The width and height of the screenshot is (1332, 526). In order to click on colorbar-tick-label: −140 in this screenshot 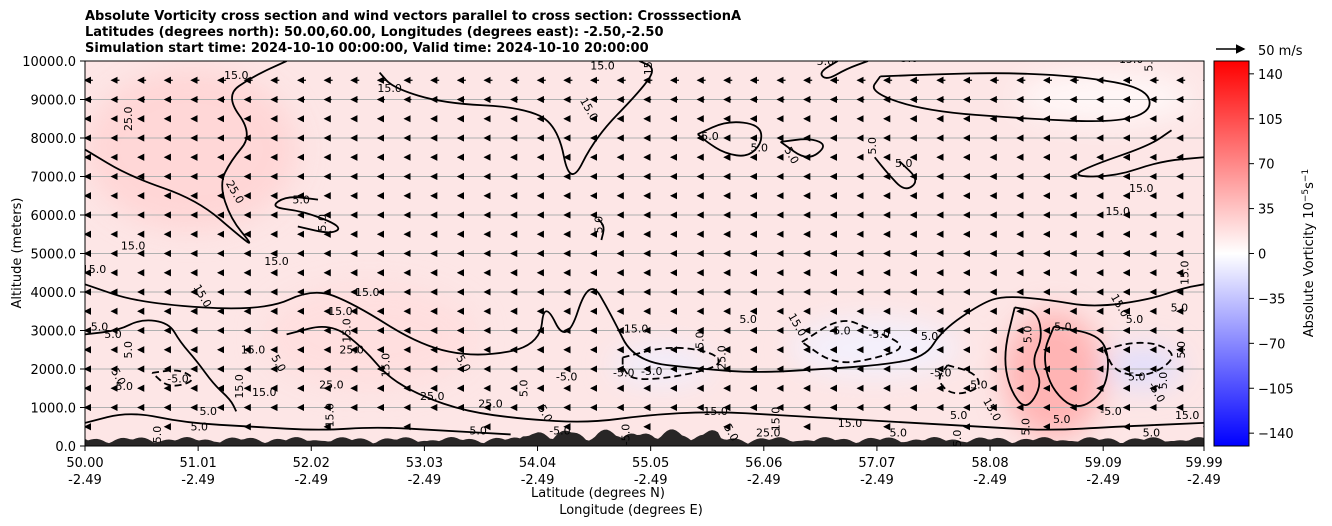, I will do `click(1276, 434)`.